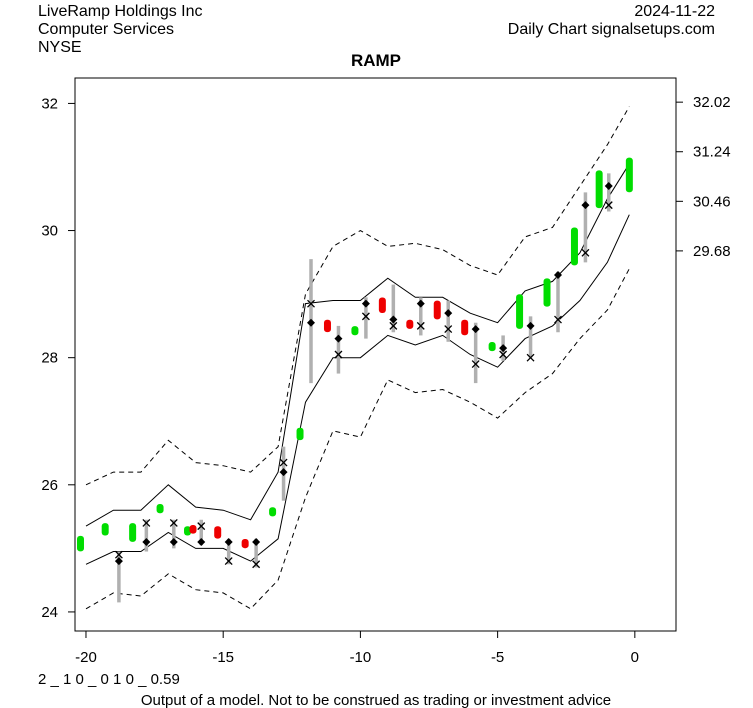 The height and width of the screenshot is (708, 753). What do you see at coordinates (712, 152) in the screenshot?
I see `y-tick-label-right: 31.24` at bounding box center [712, 152].